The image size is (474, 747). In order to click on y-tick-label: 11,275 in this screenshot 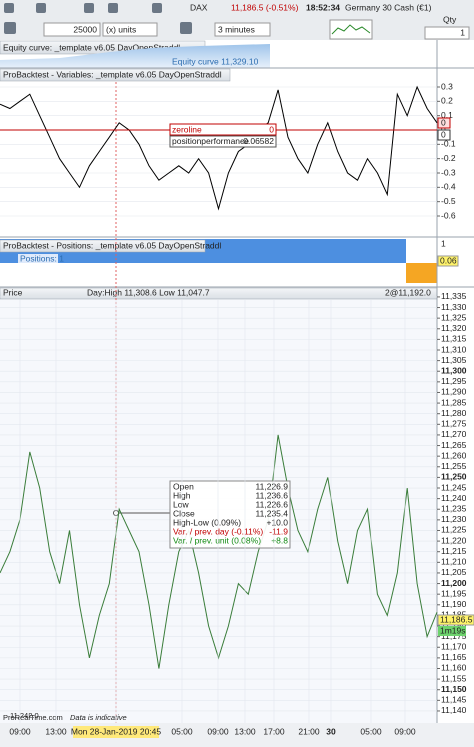, I will do `click(454, 424)`.